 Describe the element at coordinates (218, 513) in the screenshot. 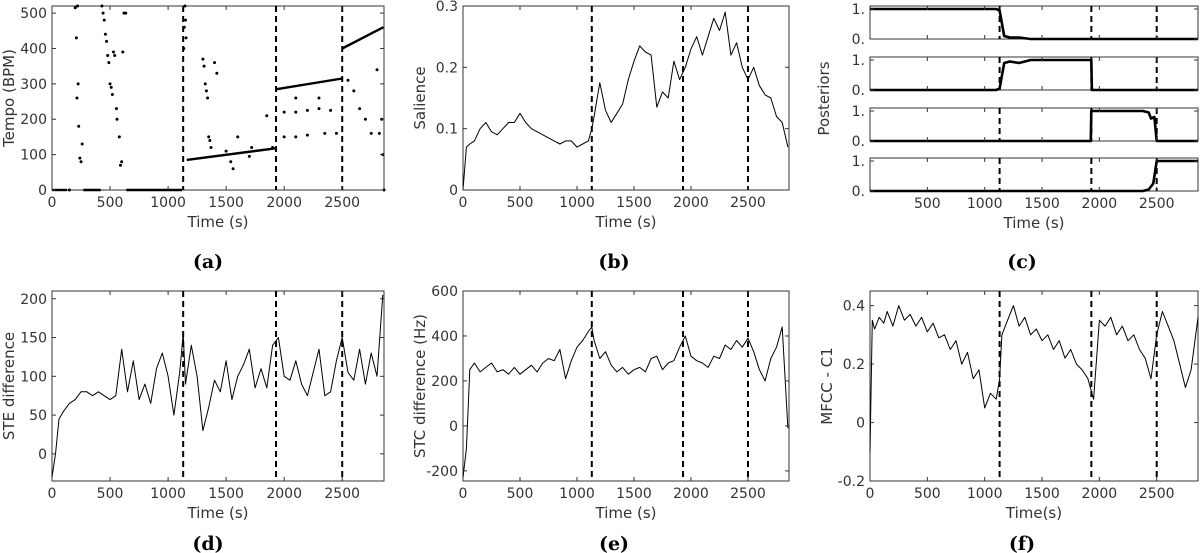

I see `panel-d-xlabel: Time (s)` at that location.